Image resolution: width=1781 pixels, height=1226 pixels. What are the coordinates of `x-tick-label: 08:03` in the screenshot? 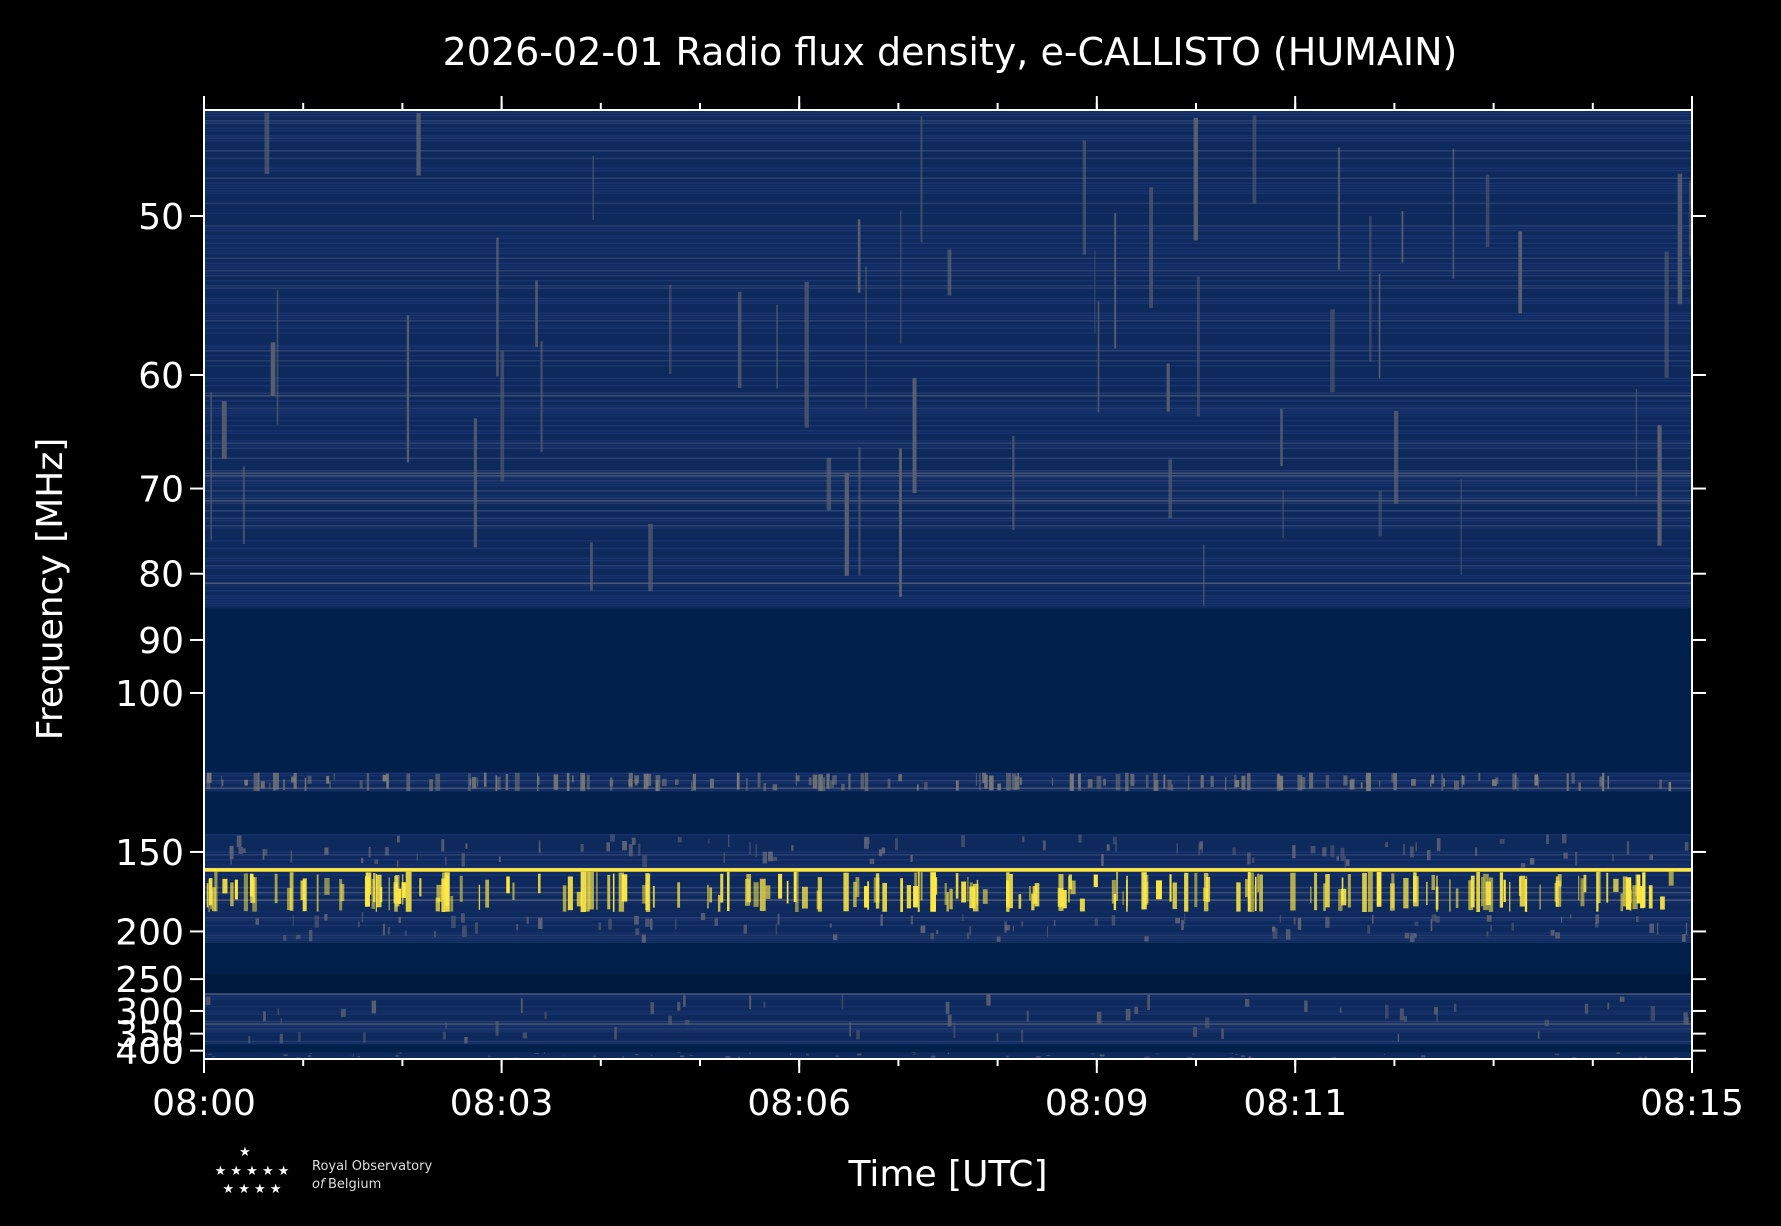 It's located at (502, 1103).